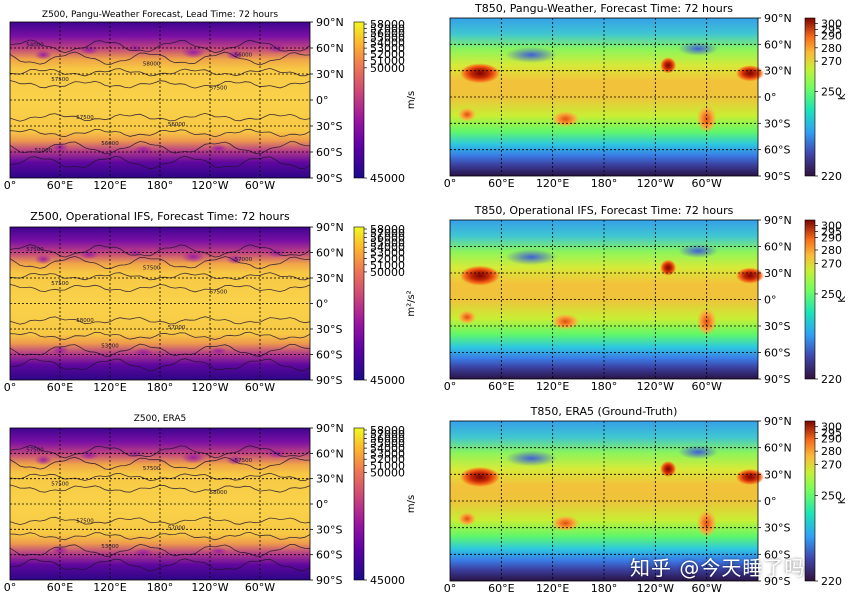 This screenshot has height=601, width=865. Describe the element at coordinates (467, 317) in the screenshot. I see `warm-region-africa` at that location.